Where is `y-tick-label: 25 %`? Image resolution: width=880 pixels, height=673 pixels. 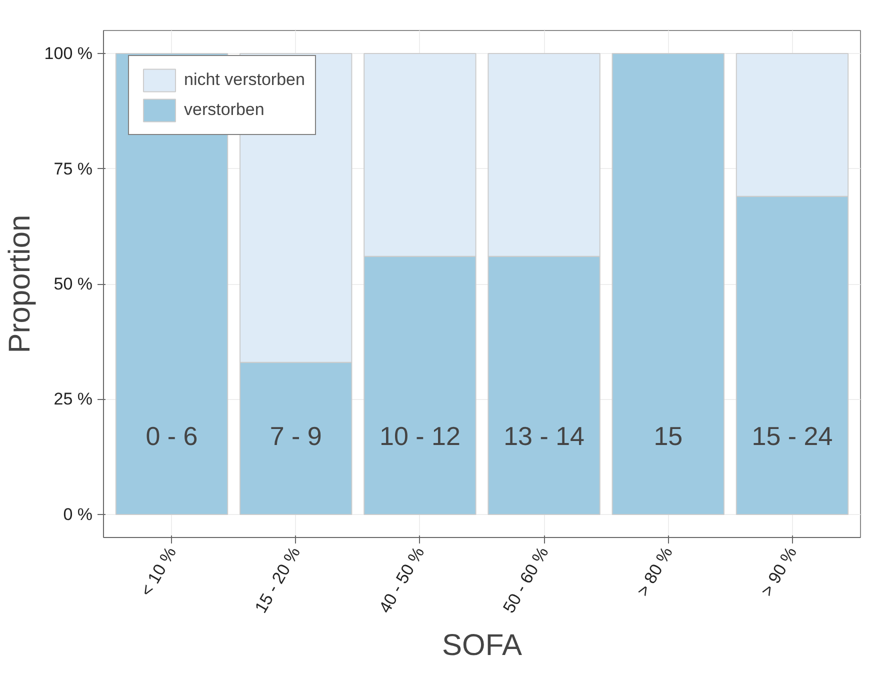
y-tick-label: 25 % is located at coordinates (73, 399).